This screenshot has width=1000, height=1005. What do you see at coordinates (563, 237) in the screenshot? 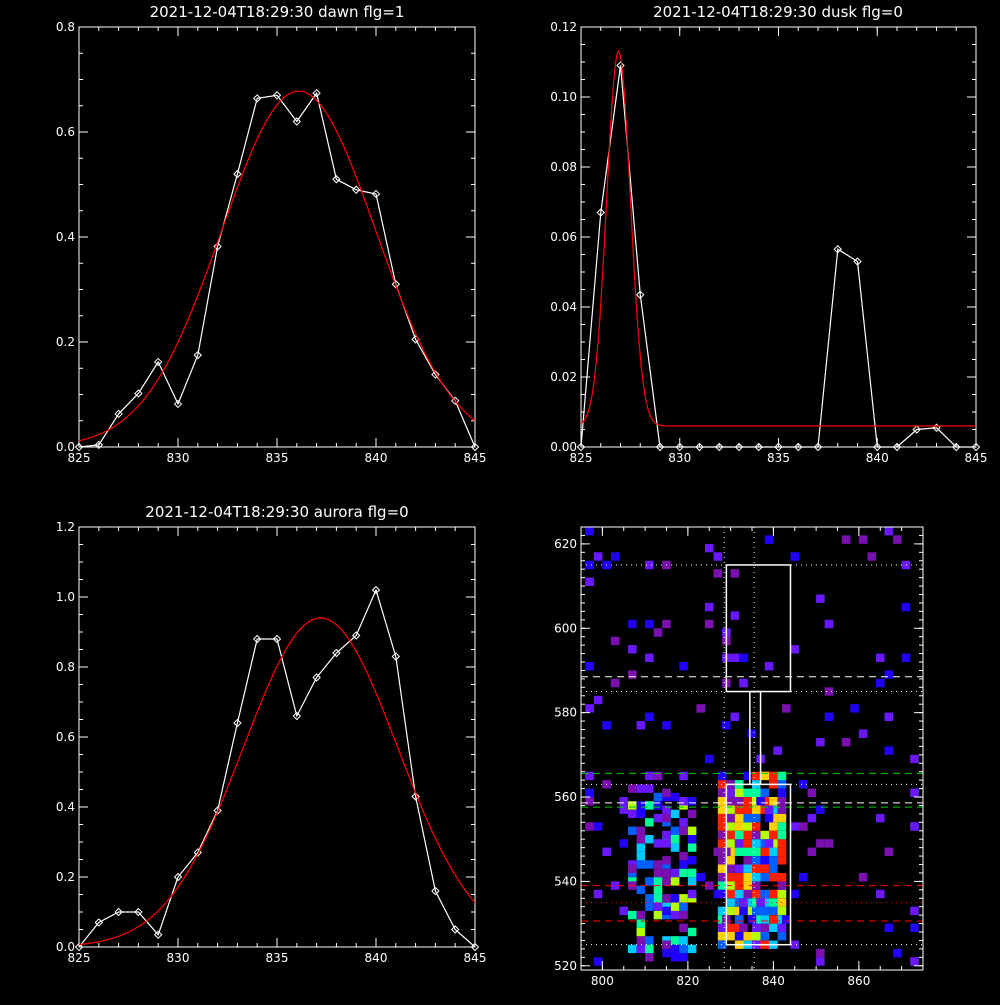
I see `y-tick-label: 0.06` at bounding box center [563, 237].